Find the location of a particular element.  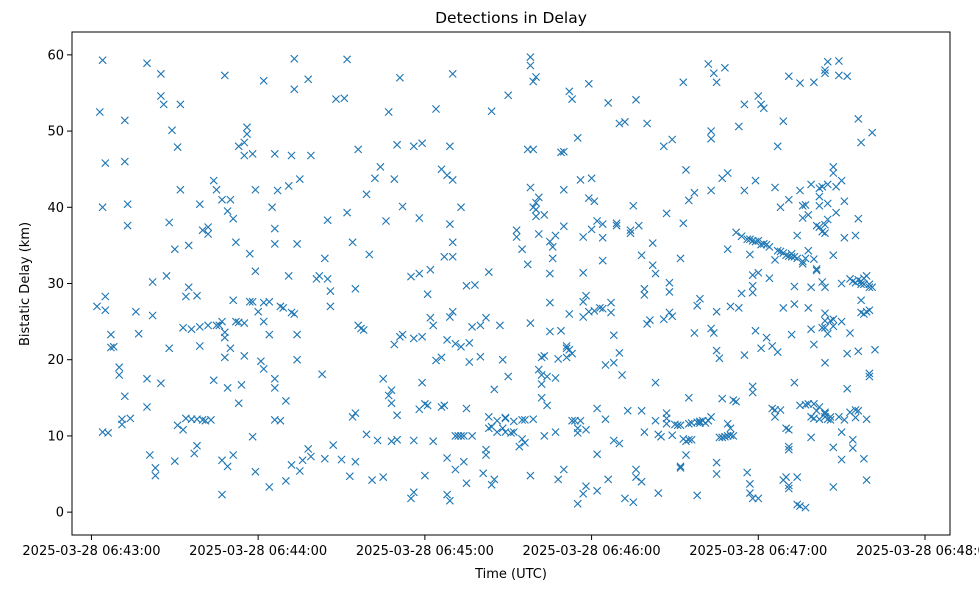

x-tick-label: 2025-03-28 06:46:00 is located at coordinates (592, 551).